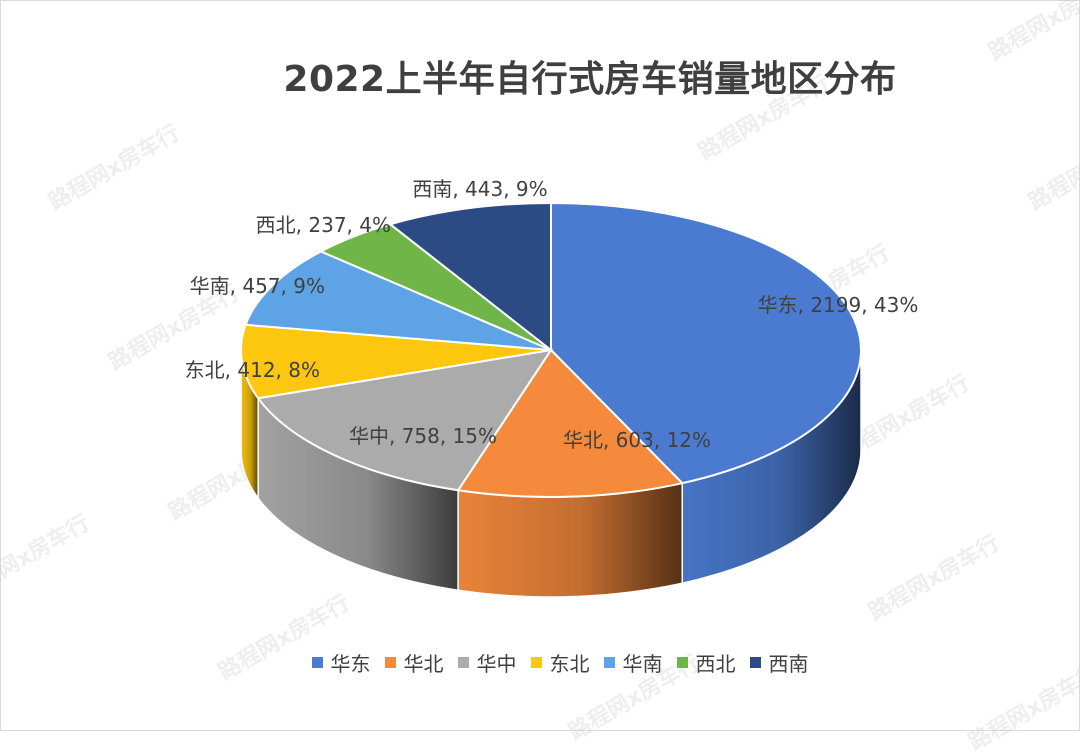 The width and height of the screenshot is (1080, 756). I want to click on pie-wall-华北, so click(570, 540).